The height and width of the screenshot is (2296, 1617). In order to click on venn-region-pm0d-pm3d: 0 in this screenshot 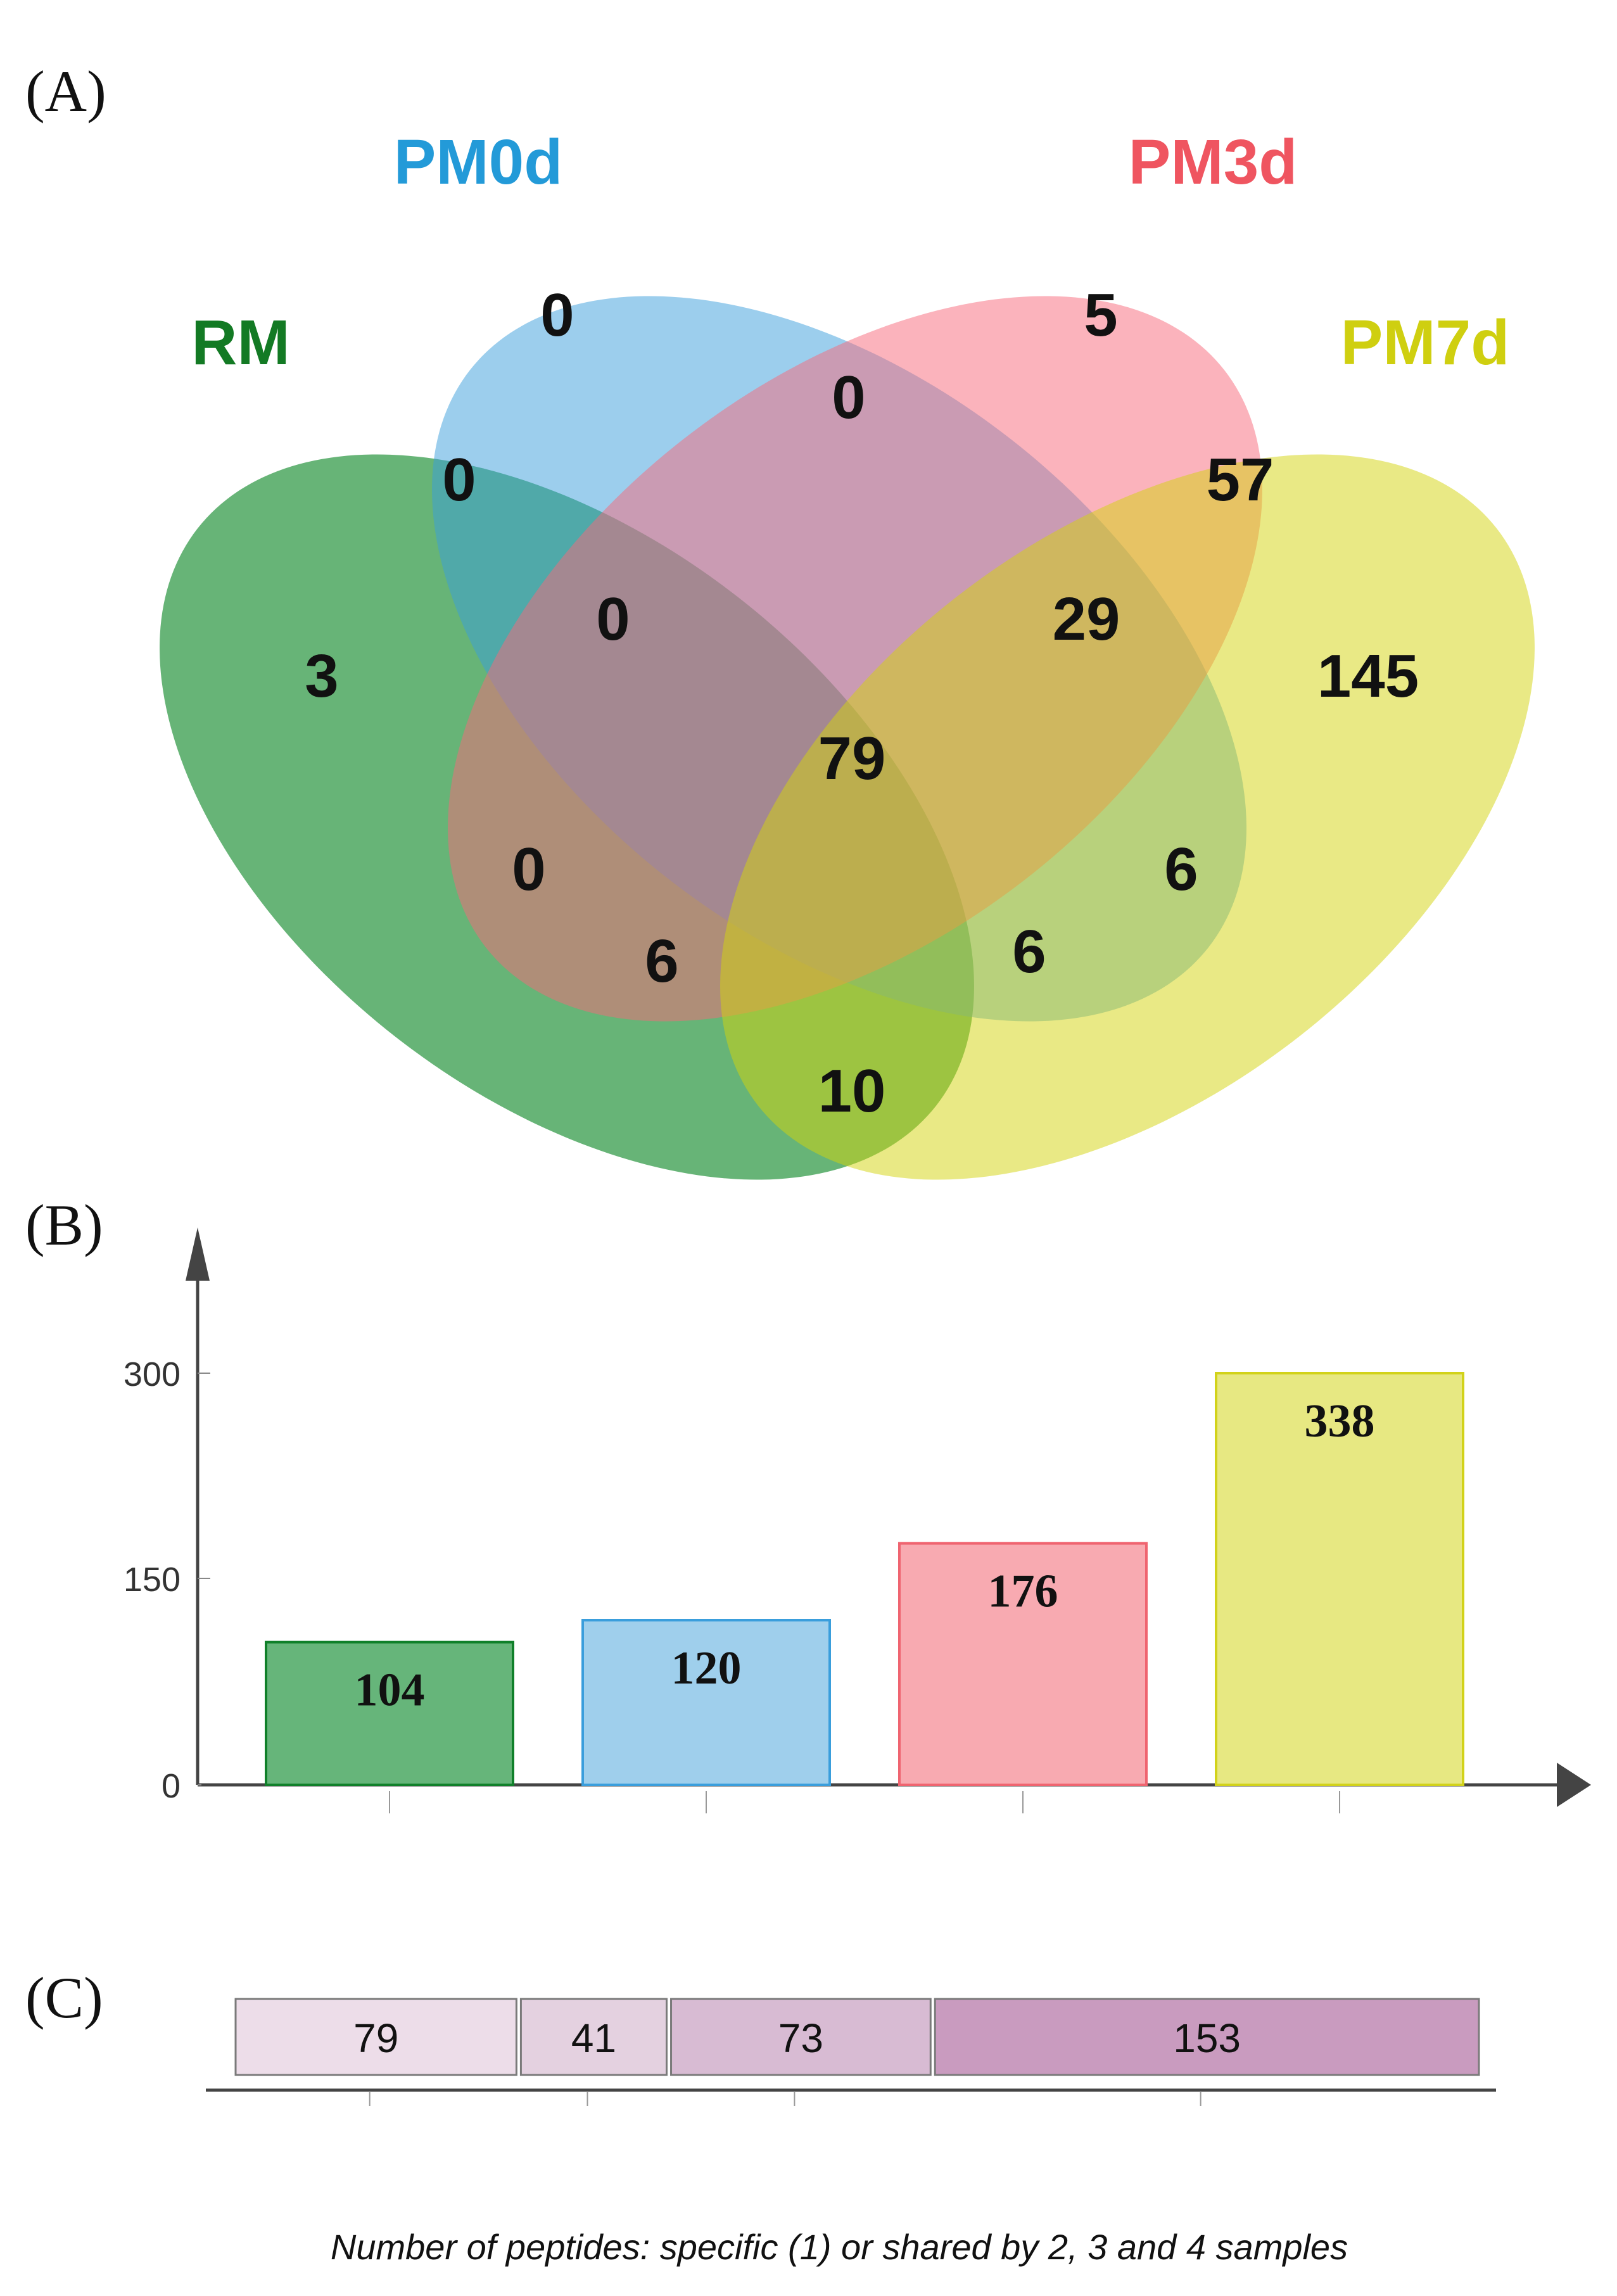, I will do `click(848, 397)`.